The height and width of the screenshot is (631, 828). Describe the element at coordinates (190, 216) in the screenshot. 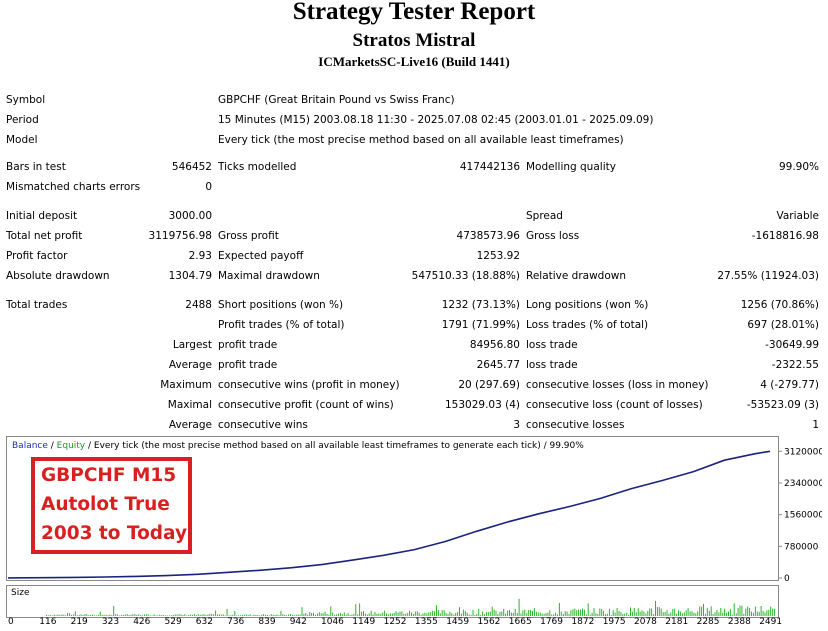

I see `deposit-value: 3000.00` at that location.